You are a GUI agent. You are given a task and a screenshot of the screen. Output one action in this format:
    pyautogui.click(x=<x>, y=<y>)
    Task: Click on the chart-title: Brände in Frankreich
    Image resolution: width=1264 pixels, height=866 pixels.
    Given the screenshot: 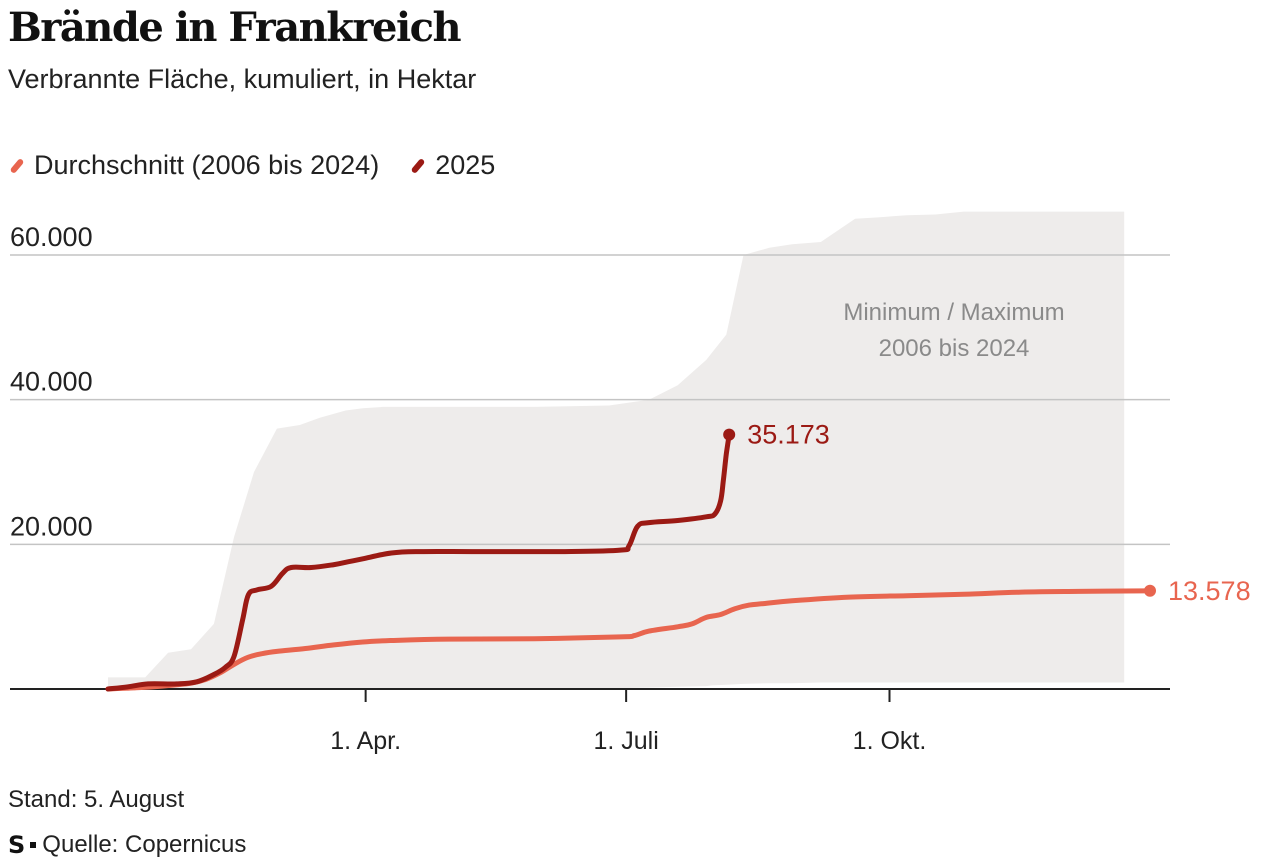 What is the action you would take?
    pyautogui.click(x=235, y=27)
    